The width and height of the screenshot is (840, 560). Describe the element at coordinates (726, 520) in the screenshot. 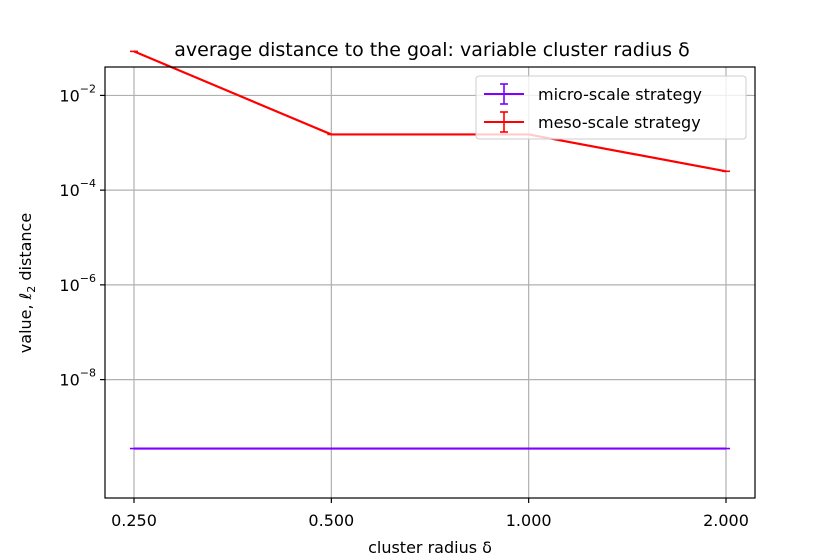

I see `x-tick-label: 2.000` at that location.